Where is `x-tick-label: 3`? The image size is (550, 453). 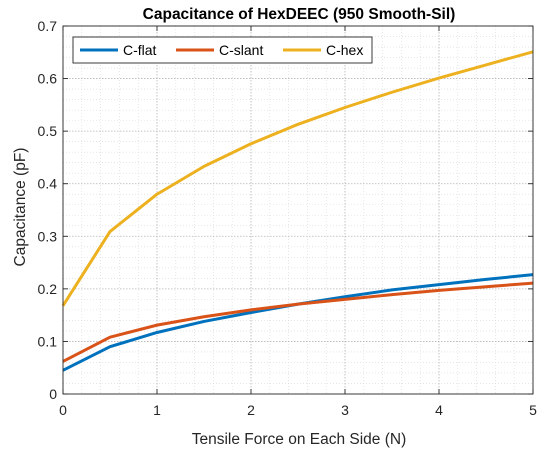 x-tick-label: 3 is located at coordinates (345, 410).